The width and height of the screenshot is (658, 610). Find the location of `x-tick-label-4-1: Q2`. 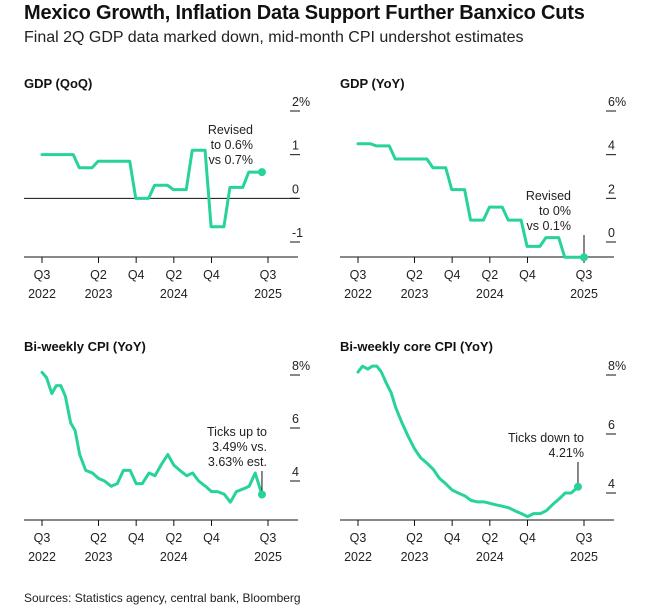

x-tick-label-4-1: Q2 is located at coordinates (414, 538).